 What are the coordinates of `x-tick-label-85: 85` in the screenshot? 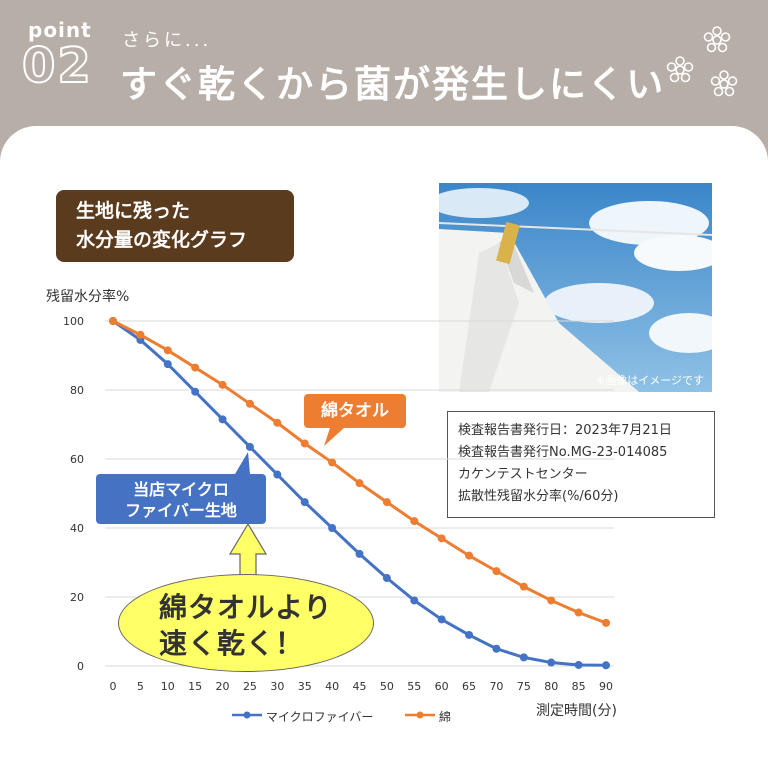 It's located at (579, 686).